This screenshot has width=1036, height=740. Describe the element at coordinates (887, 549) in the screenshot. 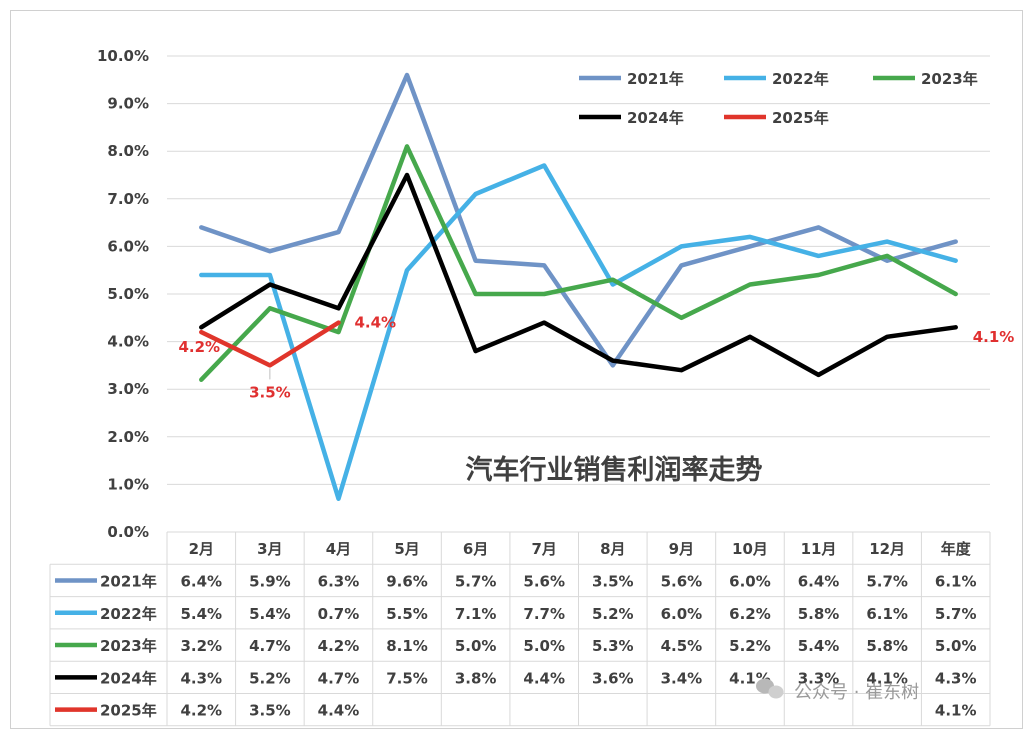

I see `x-tick-label: 12月` at that location.